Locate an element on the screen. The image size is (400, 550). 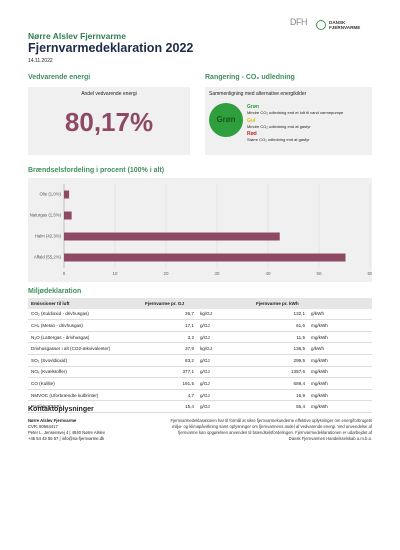
table-row: SO₂ (Svovldioxid) 83,2 g/GJ 299,5 mg/kWh is located at coordinates (200, 360).